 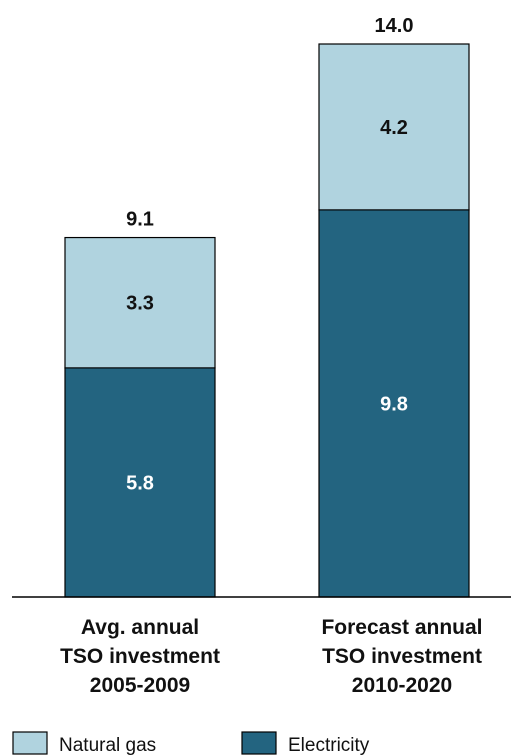 I want to click on legend-label-natural-gas: Natural gas, so click(x=107, y=745).